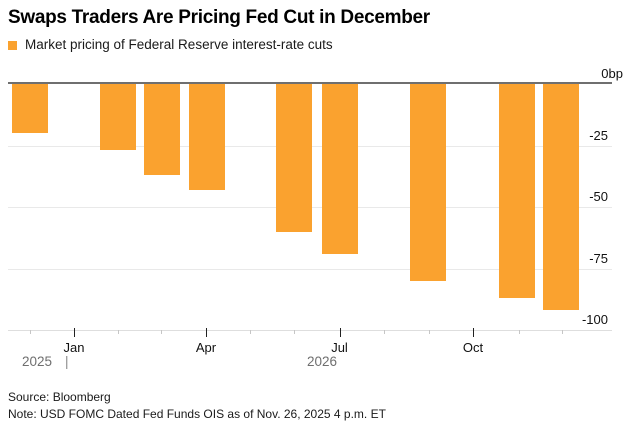  I want to click on legend-swatch-icon, so click(12, 45).